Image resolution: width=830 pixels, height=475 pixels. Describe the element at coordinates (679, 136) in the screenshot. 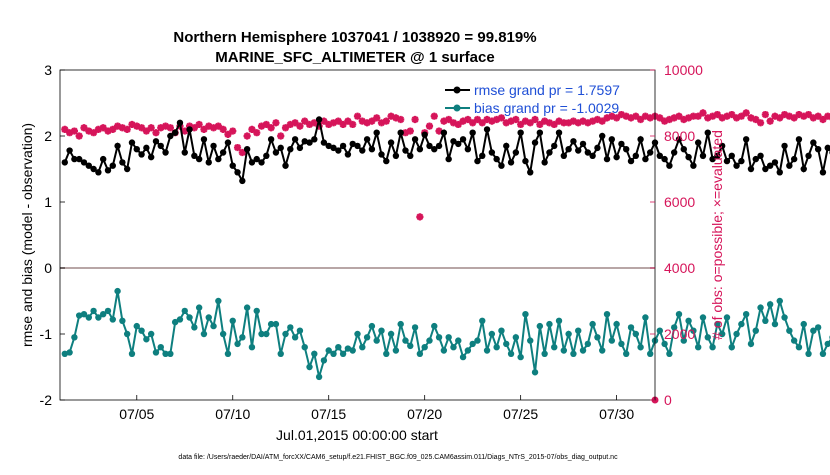

I see `y-right-tick-label: 8000` at that location.